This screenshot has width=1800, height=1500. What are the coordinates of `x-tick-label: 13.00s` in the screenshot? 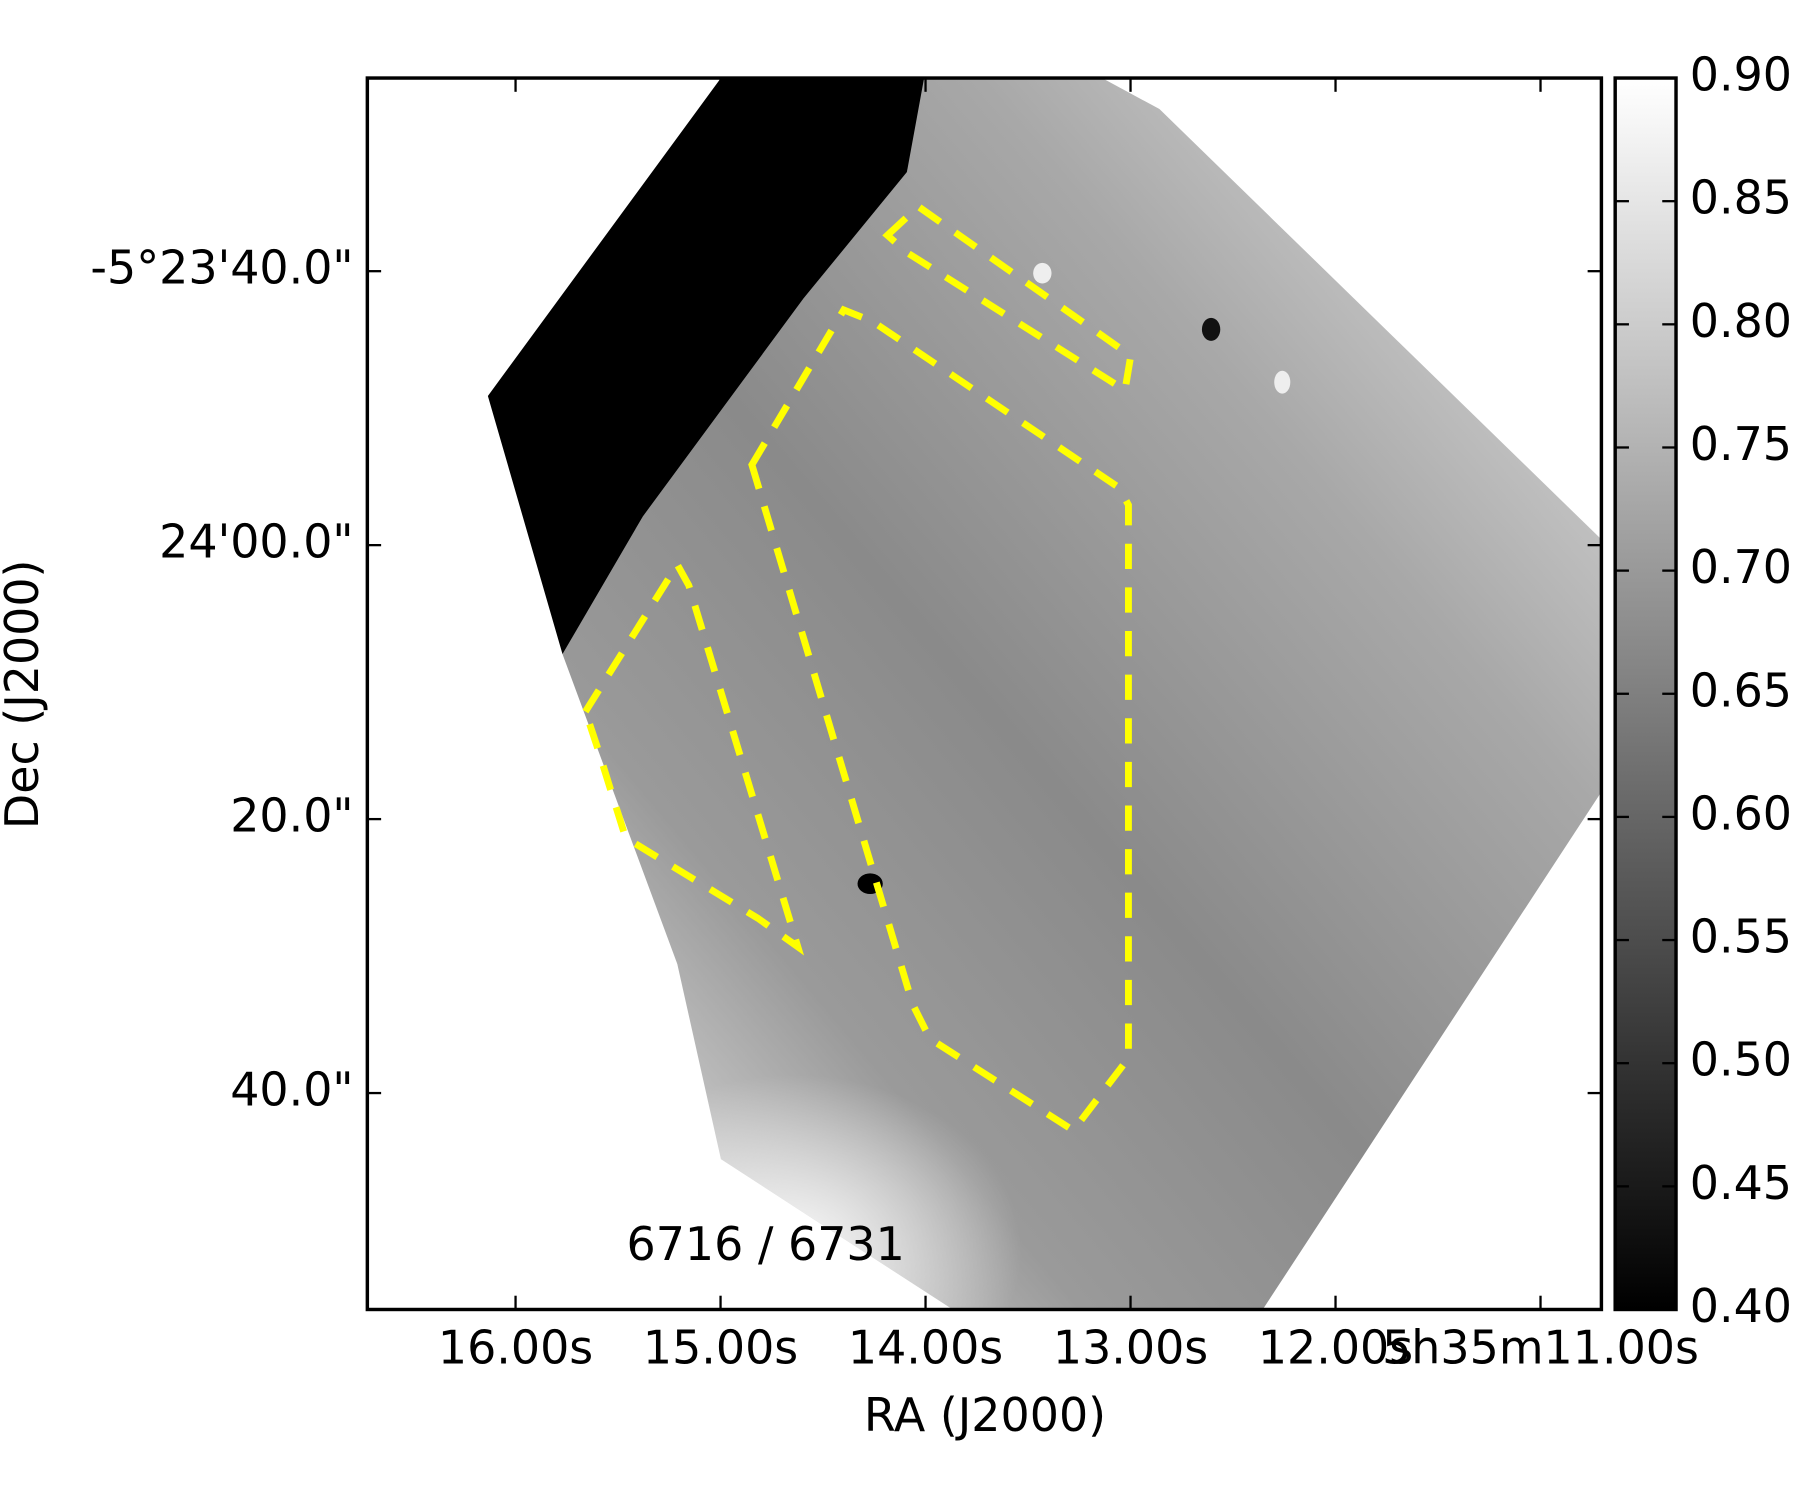 It's located at (1130, 1347).